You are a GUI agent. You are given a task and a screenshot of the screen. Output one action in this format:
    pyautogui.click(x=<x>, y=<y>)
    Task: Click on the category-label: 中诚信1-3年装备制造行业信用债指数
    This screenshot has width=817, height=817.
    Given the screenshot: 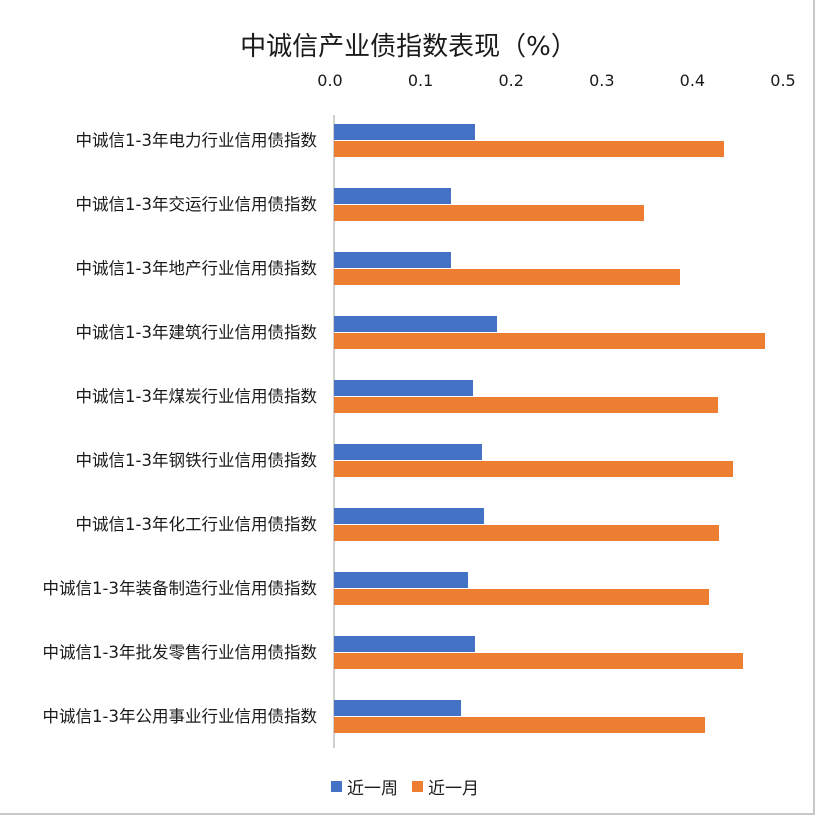 What is the action you would take?
    pyautogui.click(x=179, y=588)
    